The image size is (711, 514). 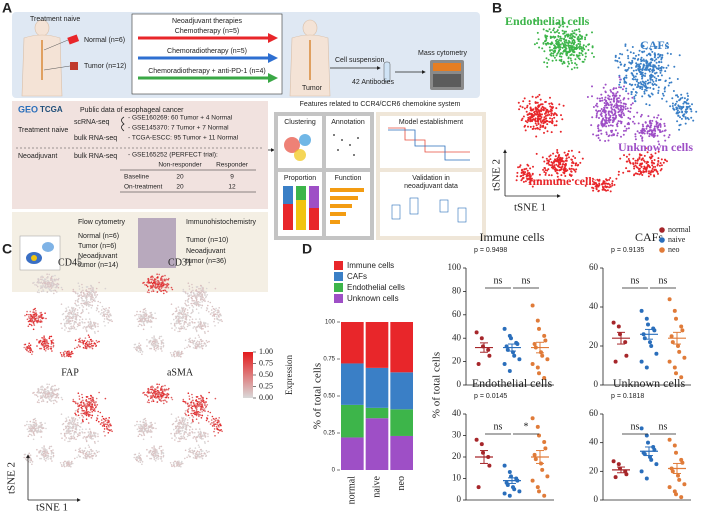 What do you see at coordinates (105, 66) in the screenshot?
I see `label: Tumor (n=12)` at bounding box center [105, 66].